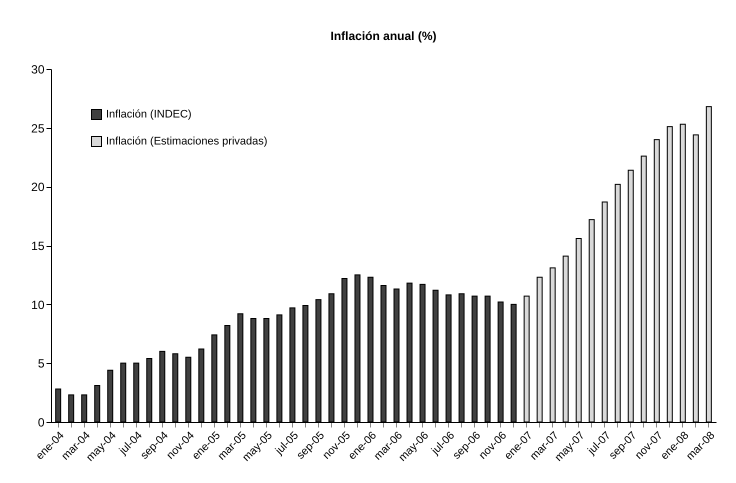 This screenshot has width=736, height=483. What do you see at coordinates (38, 246) in the screenshot?
I see `y-tick-label: 15` at bounding box center [38, 246].